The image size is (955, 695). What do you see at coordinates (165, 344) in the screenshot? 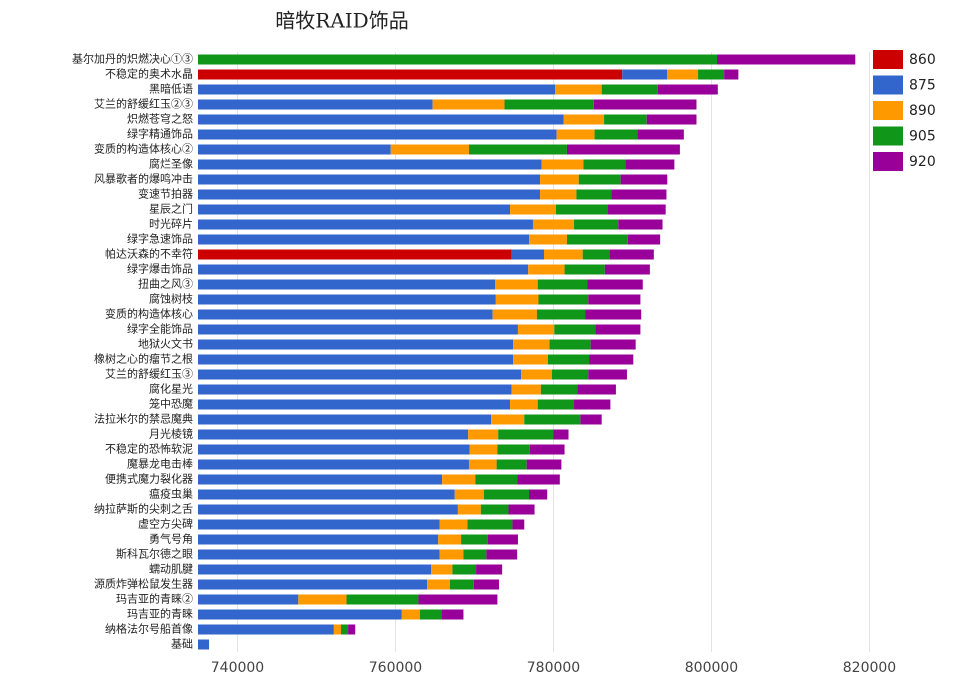
I see `y-tick-label: 地狱火文书` at bounding box center [165, 344].